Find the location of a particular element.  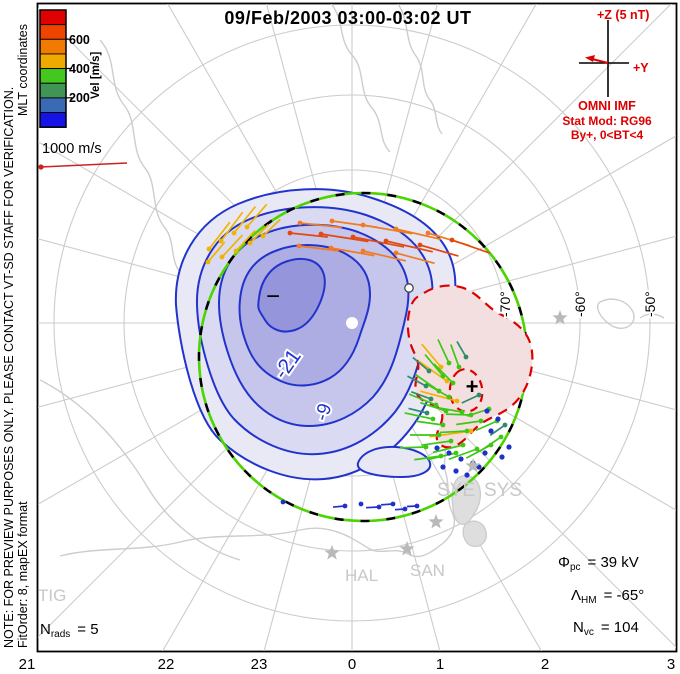

imf-clock-label: By+, 0<BT<4 is located at coordinates (607, 135).